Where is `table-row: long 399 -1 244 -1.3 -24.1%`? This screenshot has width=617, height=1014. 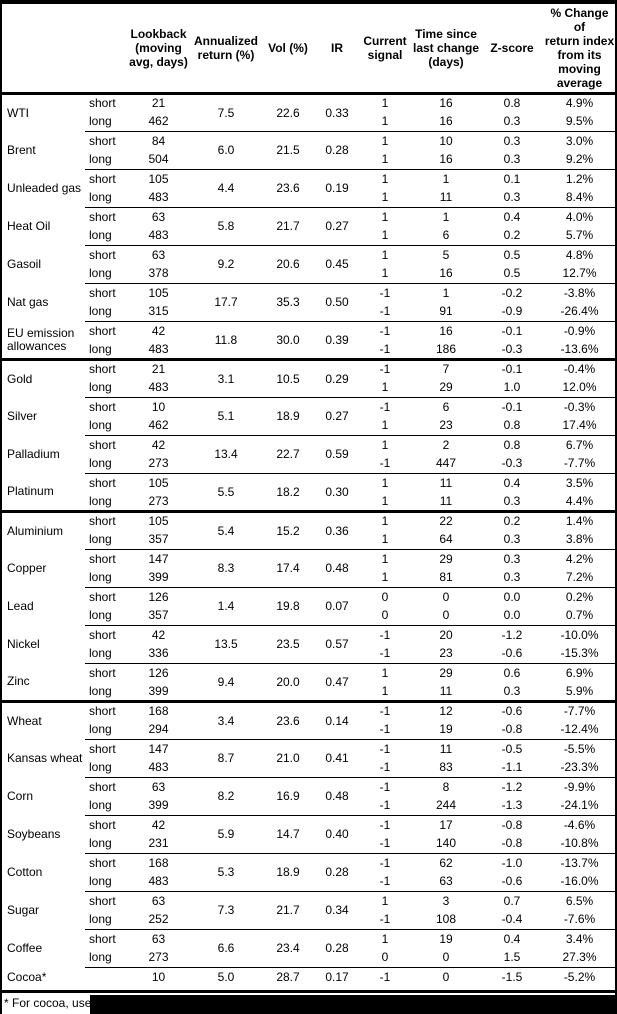
table-row: long 399 -1 244 -1.3 -24.1% is located at coordinates (308, 806).